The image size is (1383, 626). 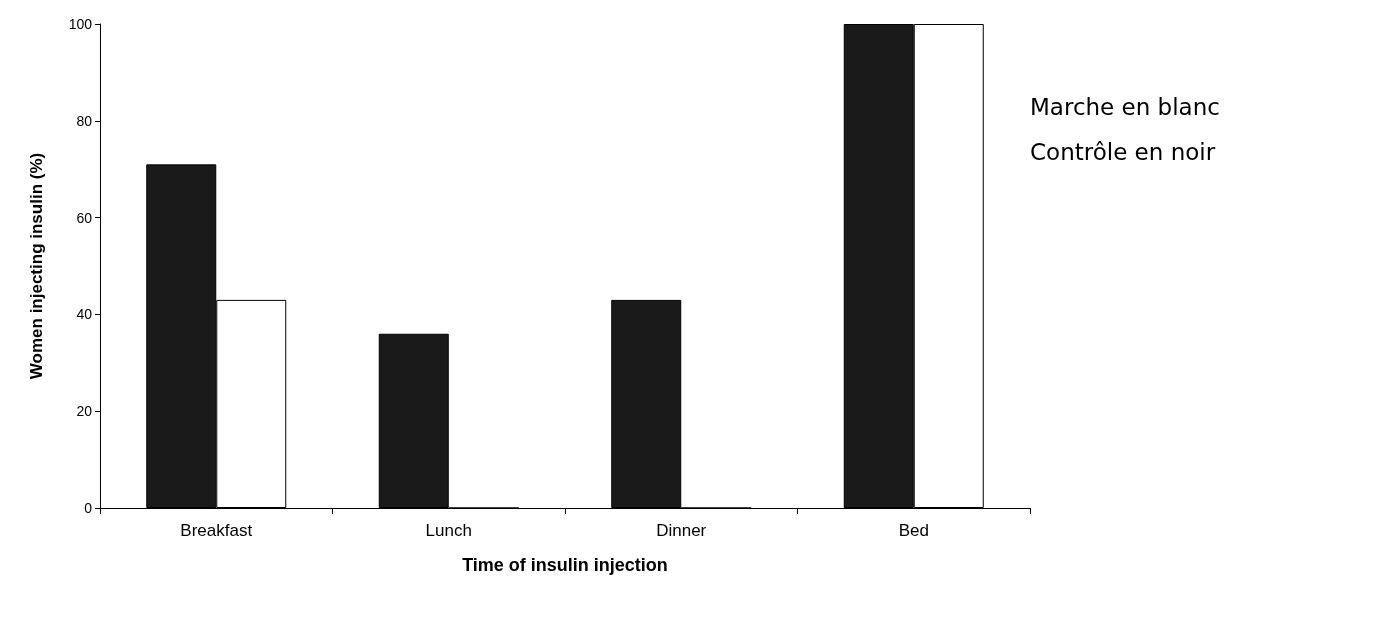 What do you see at coordinates (84, 314) in the screenshot?
I see `y-tick-label: 40` at bounding box center [84, 314].